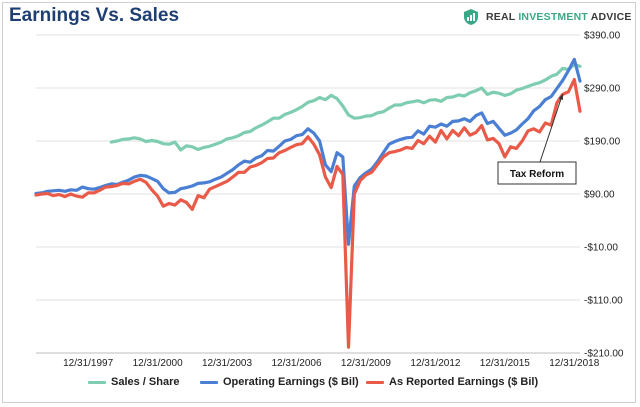 The height and width of the screenshot is (407, 640). What do you see at coordinates (471, 17) in the screenshot?
I see `shield-chart-icon` at bounding box center [471, 17].